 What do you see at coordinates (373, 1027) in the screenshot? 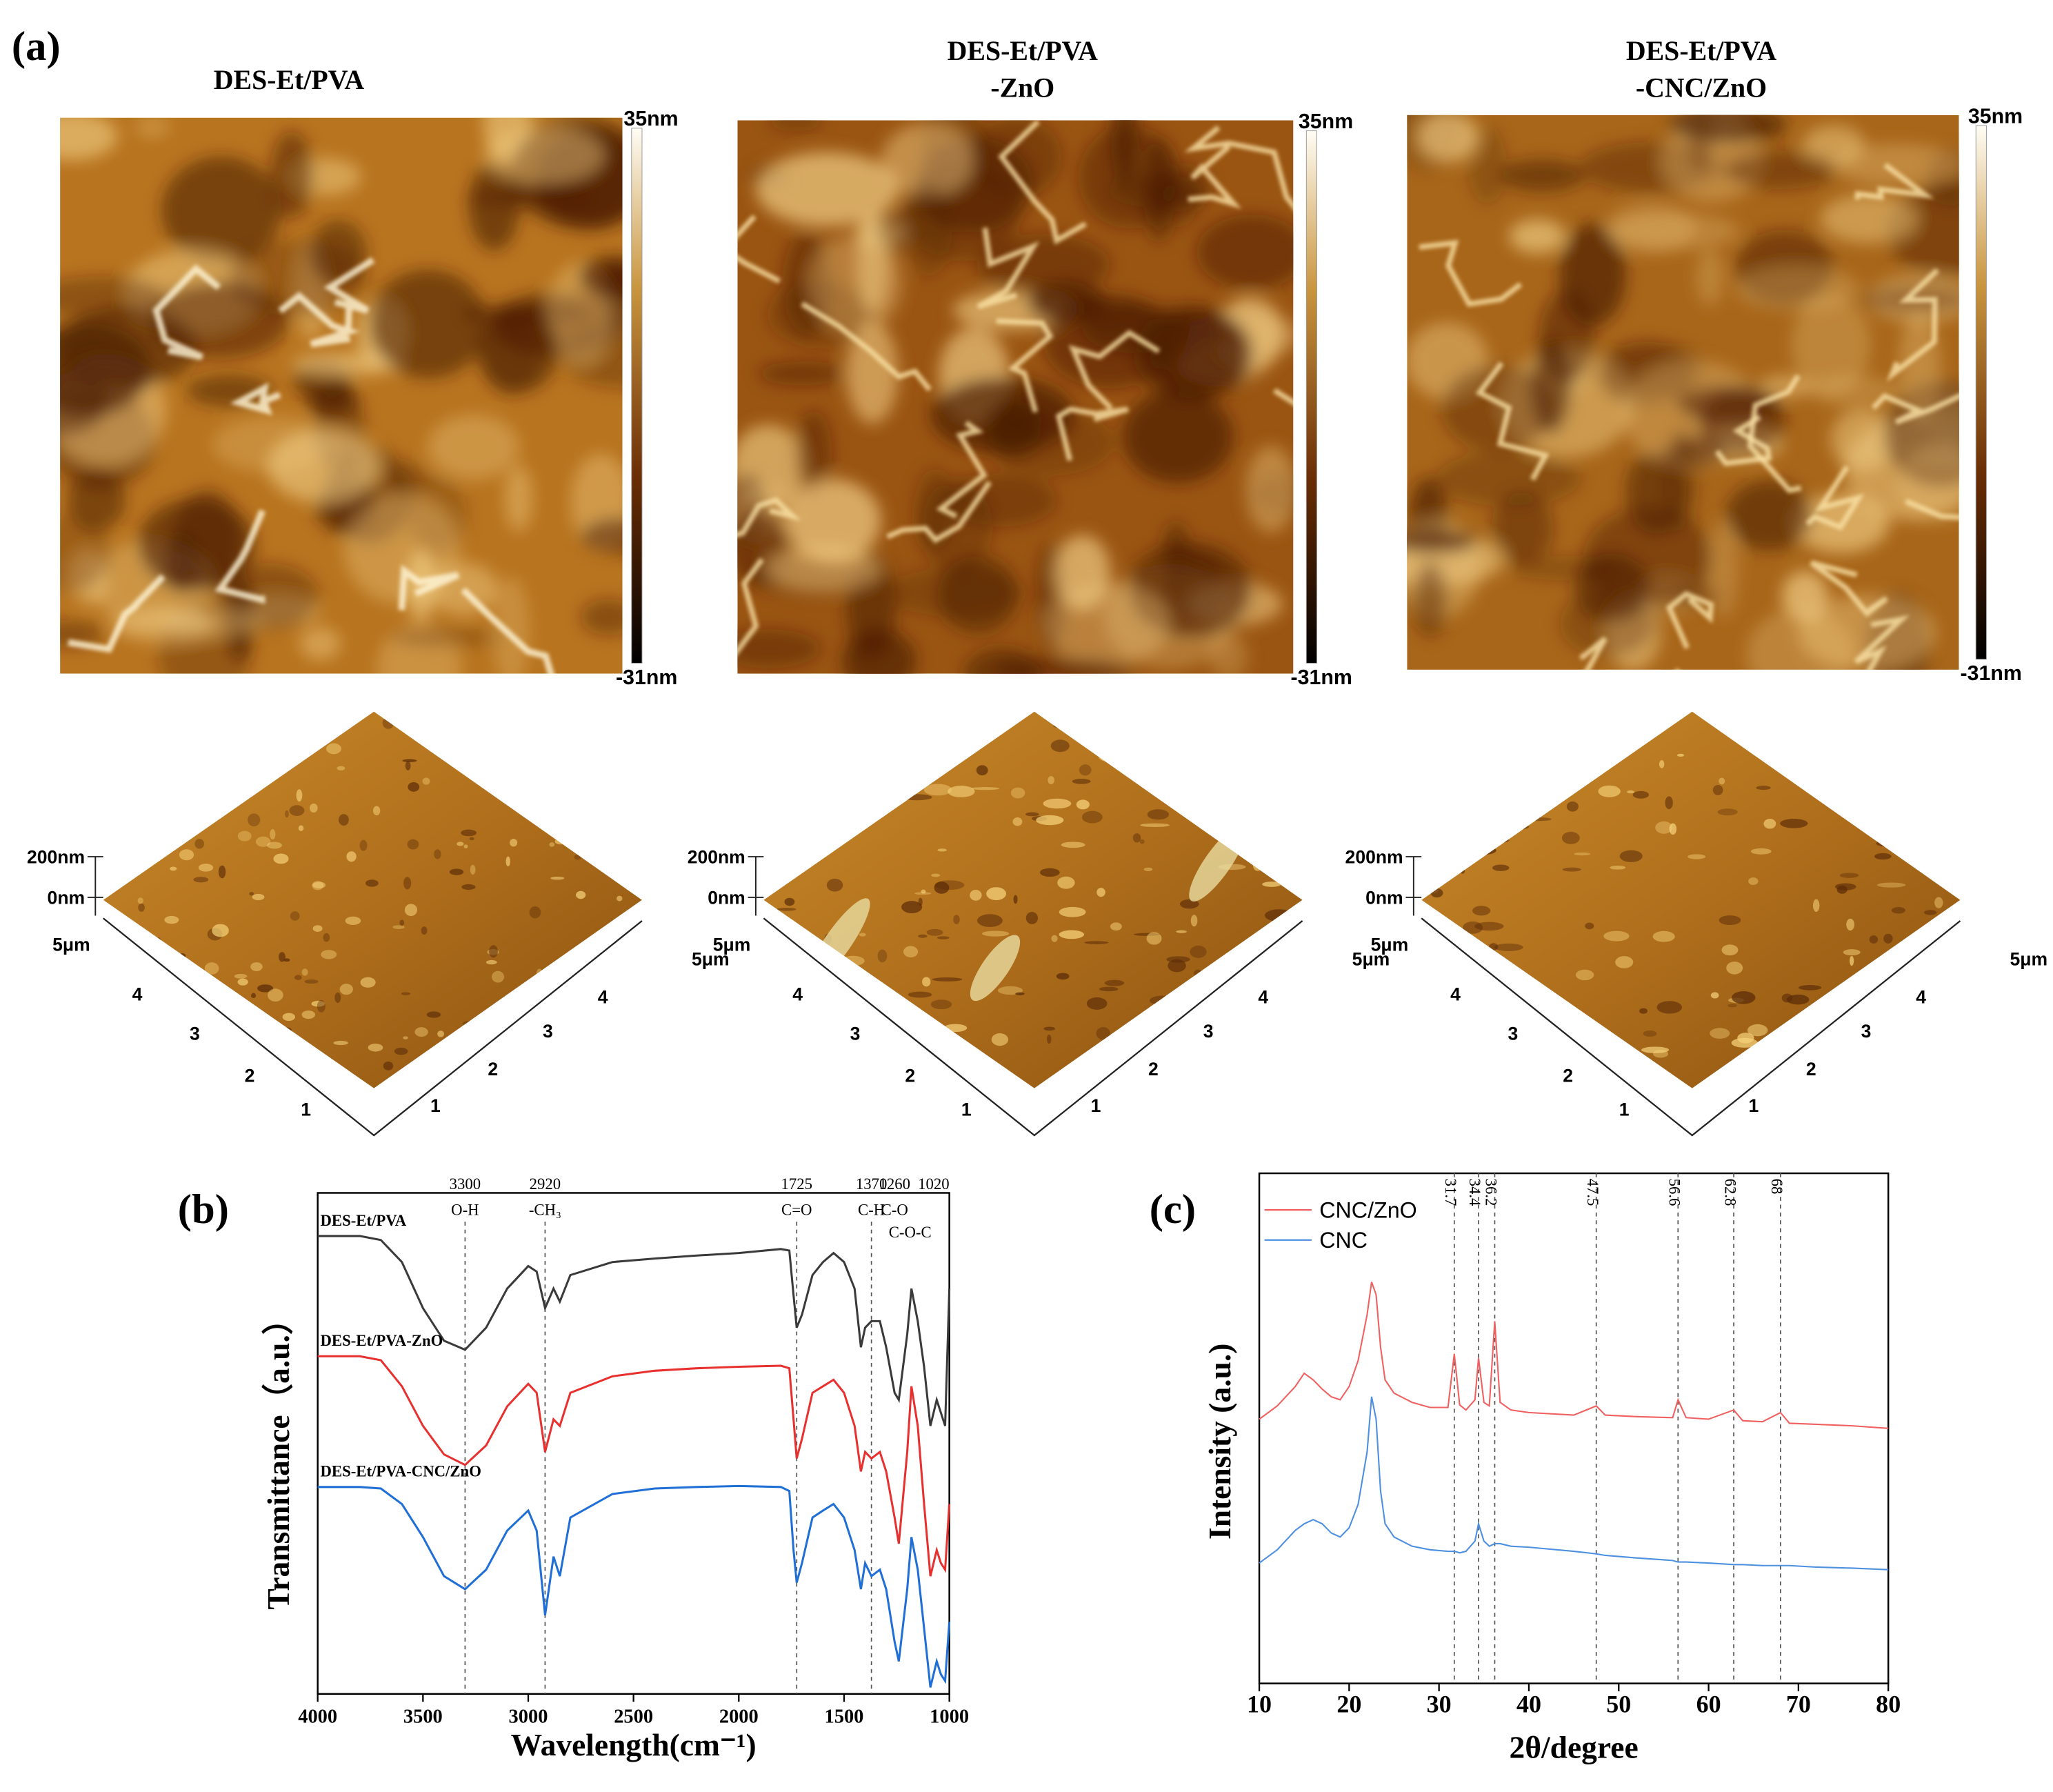
I see `axis-line` at bounding box center [373, 1027].